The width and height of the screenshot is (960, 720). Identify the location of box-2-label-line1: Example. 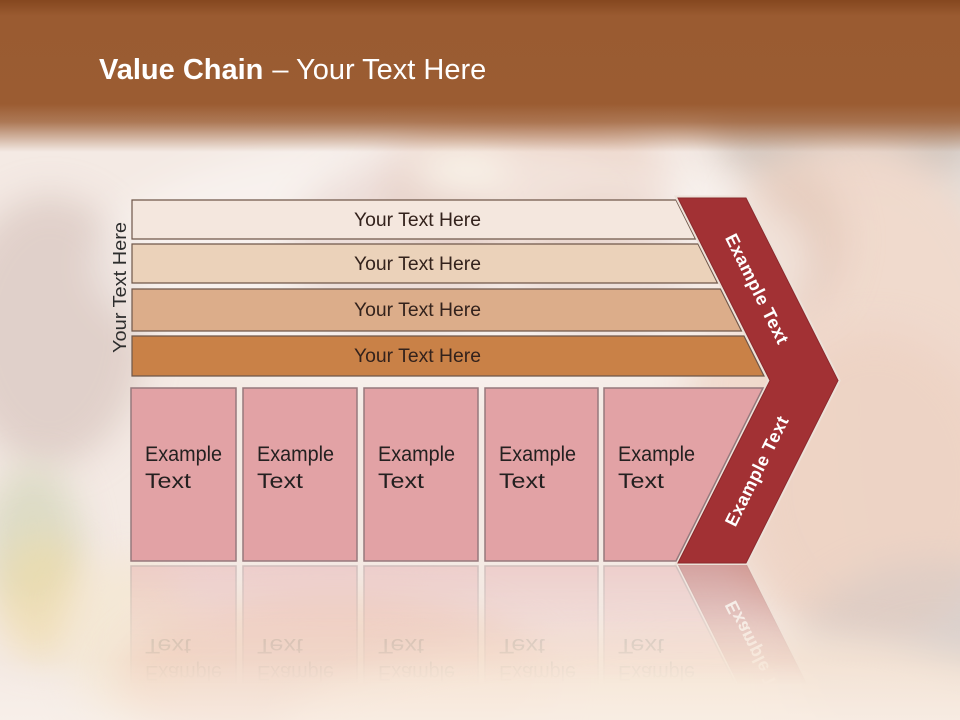
(295, 454).